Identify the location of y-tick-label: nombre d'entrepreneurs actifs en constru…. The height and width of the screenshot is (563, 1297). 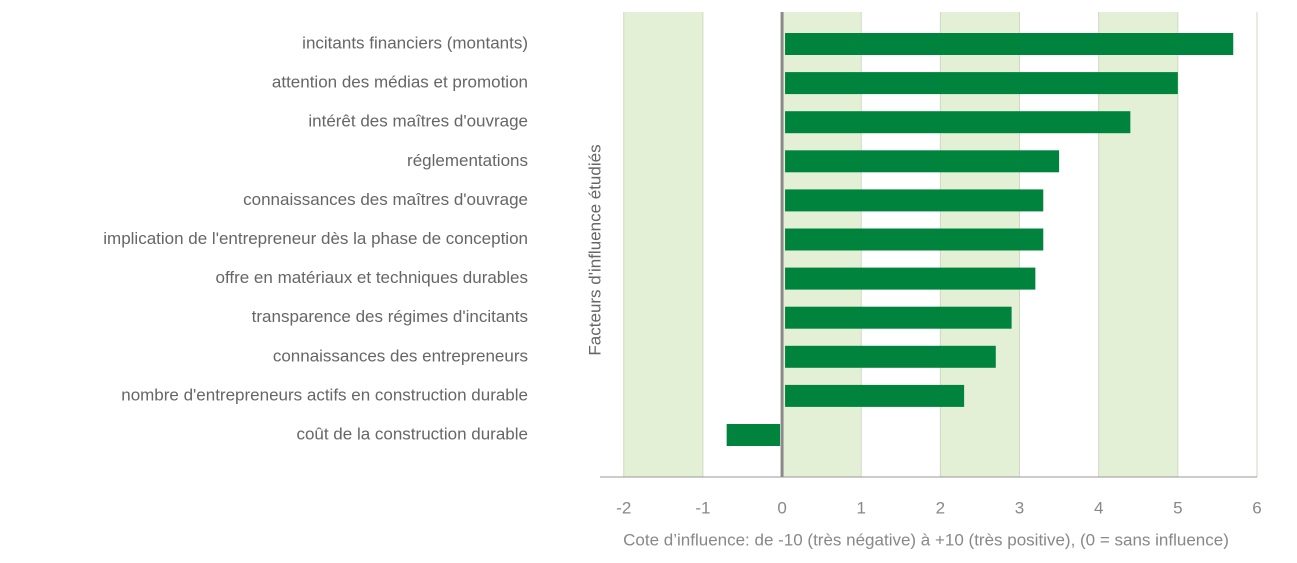
(324, 394).